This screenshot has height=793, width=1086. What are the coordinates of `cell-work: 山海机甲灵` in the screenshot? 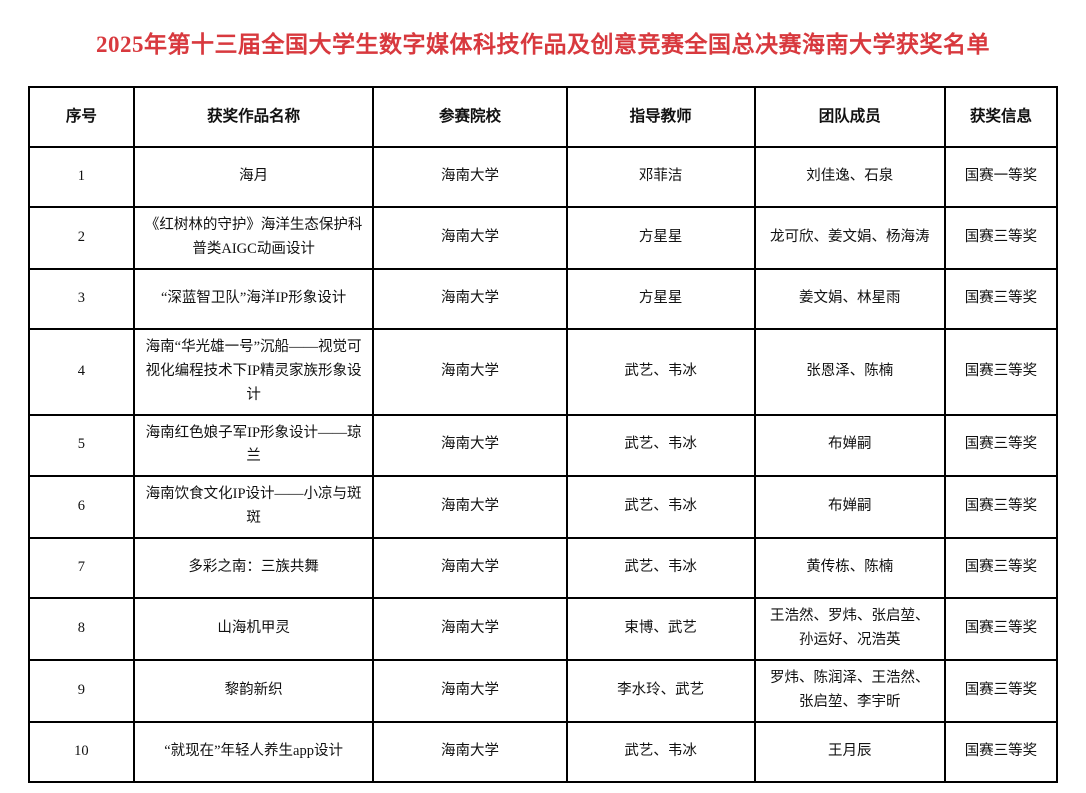 It's located at (253, 629).